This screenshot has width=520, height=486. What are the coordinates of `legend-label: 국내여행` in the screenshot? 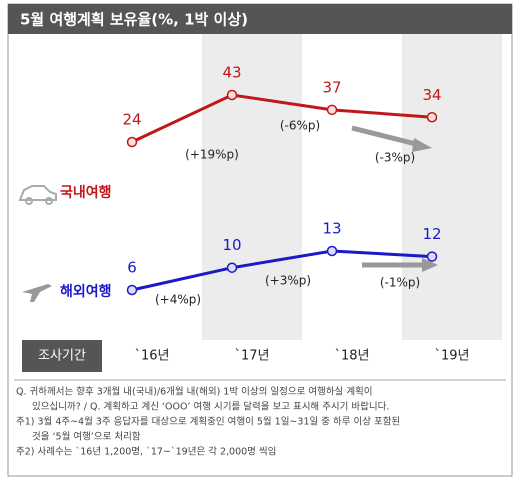 It's located at (86, 192).